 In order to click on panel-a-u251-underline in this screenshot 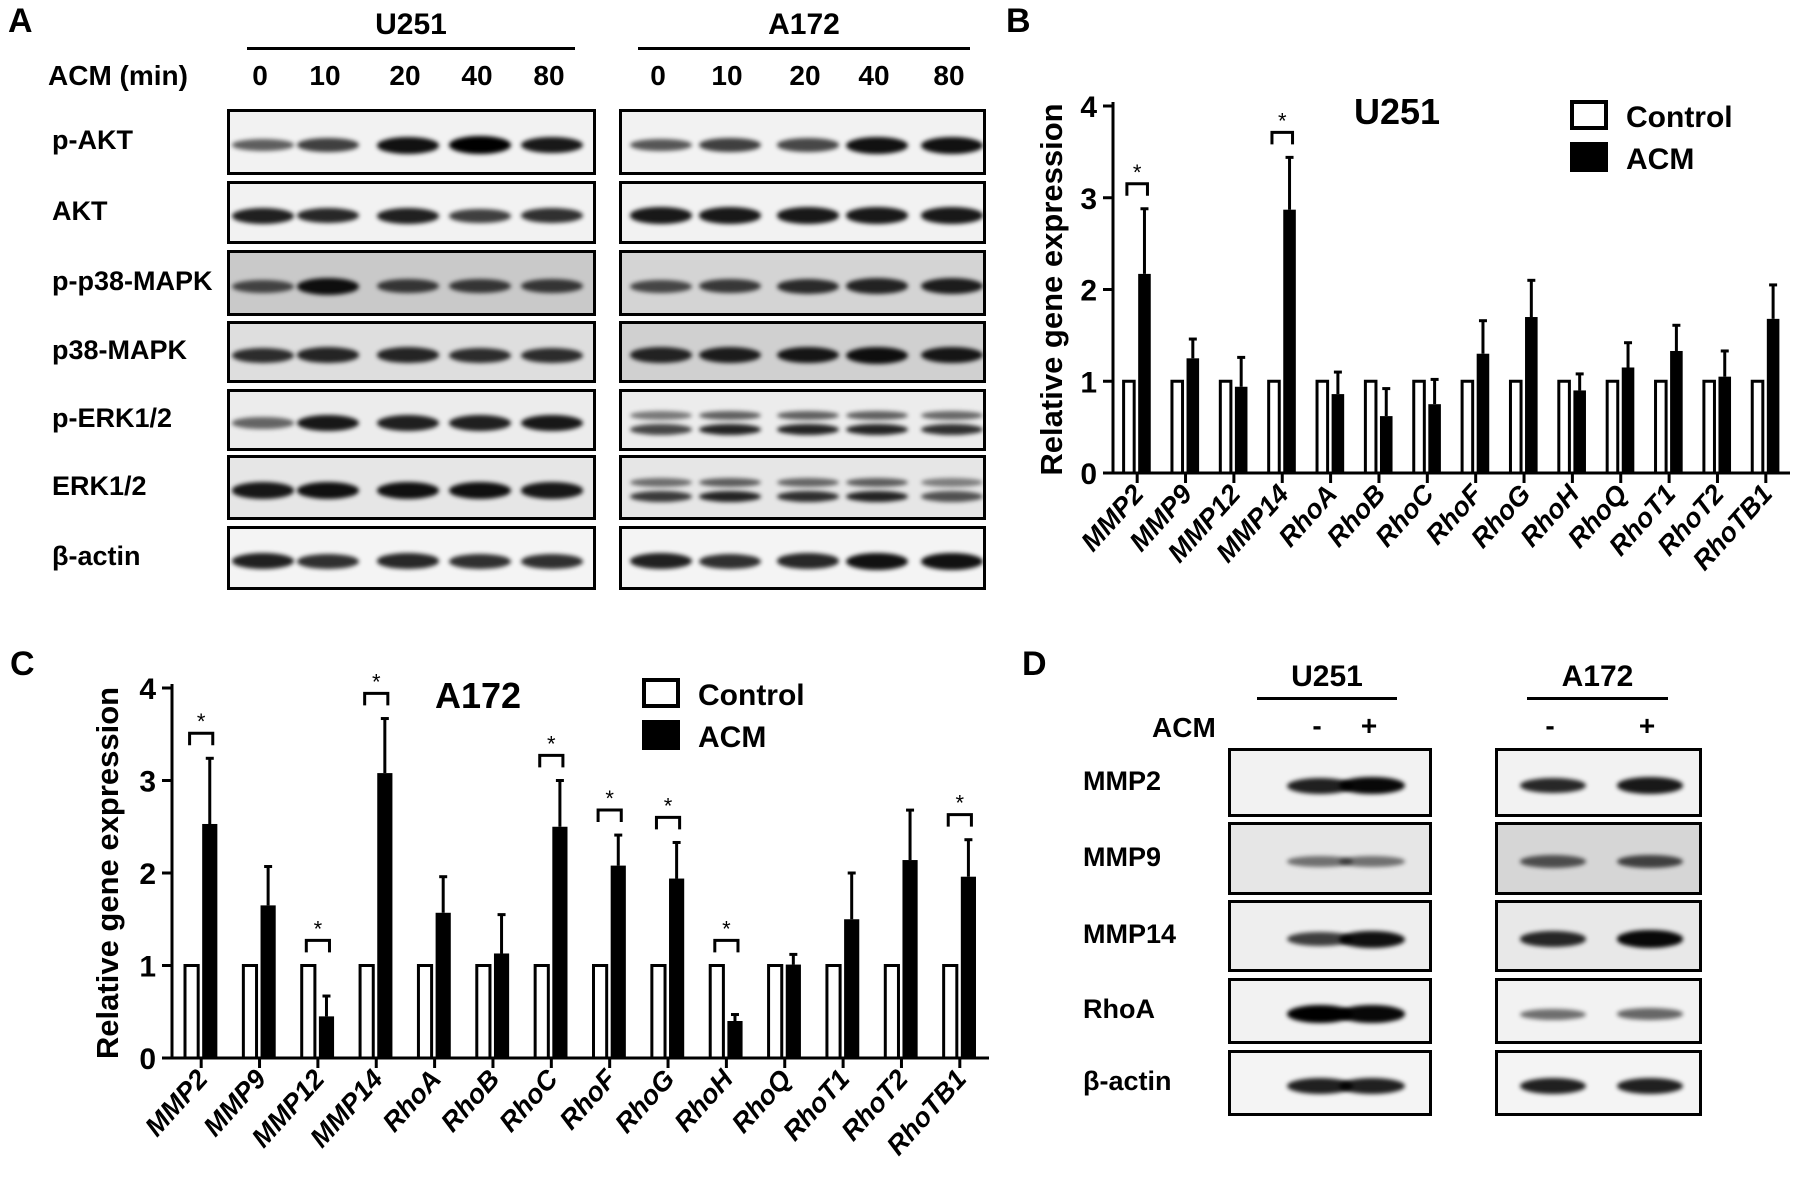, I will do `click(411, 48)`.